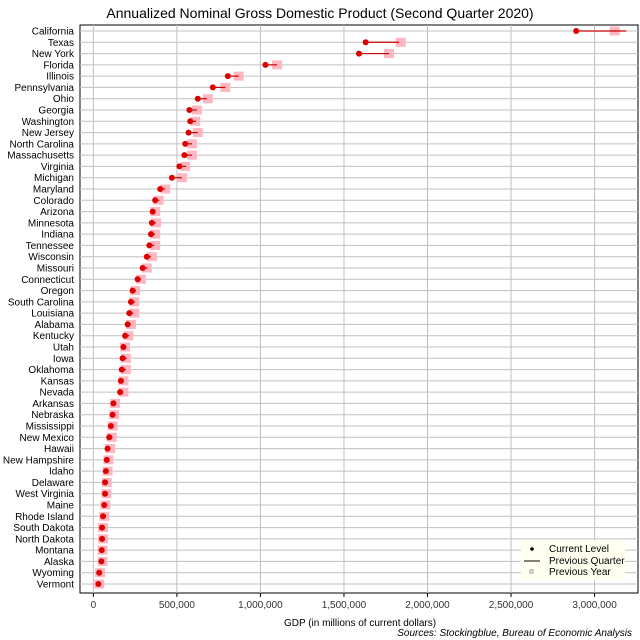  Describe the element at coordinates (39, 460) in the screenshot. I see `state-label: New Hampshire` at that location.